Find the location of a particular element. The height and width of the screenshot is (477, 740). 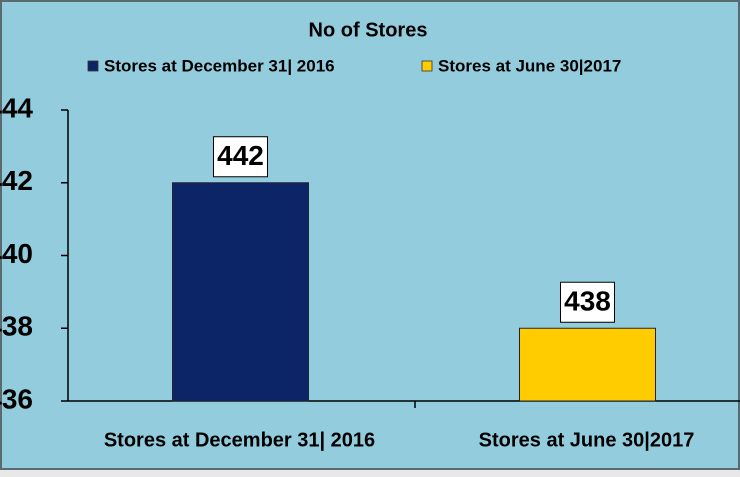

y-tick-label: 438 is located at coordinates (16, 326).